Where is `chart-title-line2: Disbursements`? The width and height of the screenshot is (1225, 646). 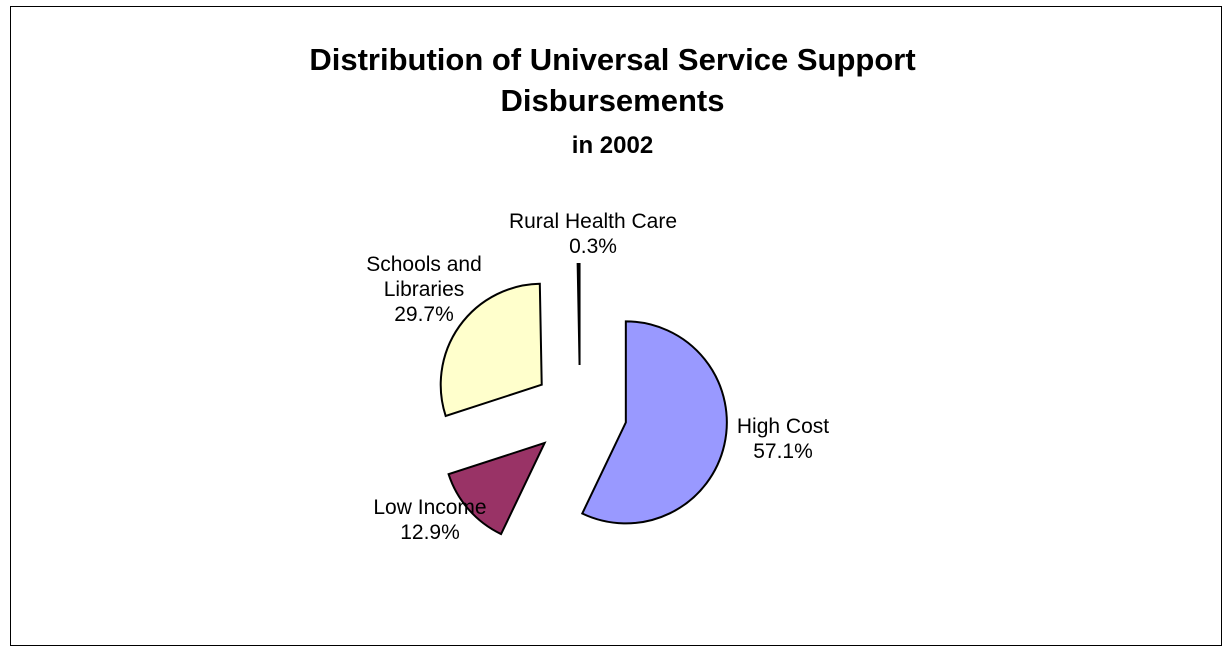 chart-title-line2: Disbursements is located at coordinates (612, 100).